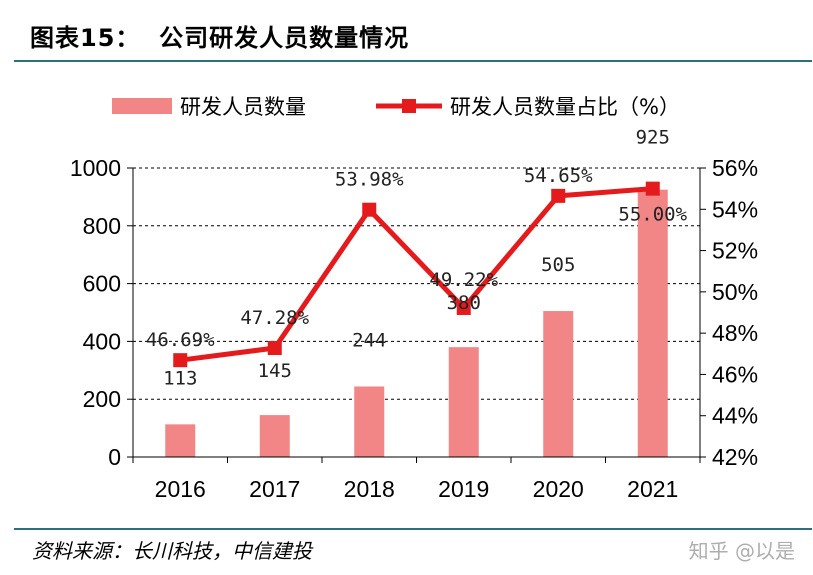 This screenshot has height=575, width=813. Describe the element at coordinates (735, 168) in the screenshot. I see `right-tick-label: 56%` at that location.